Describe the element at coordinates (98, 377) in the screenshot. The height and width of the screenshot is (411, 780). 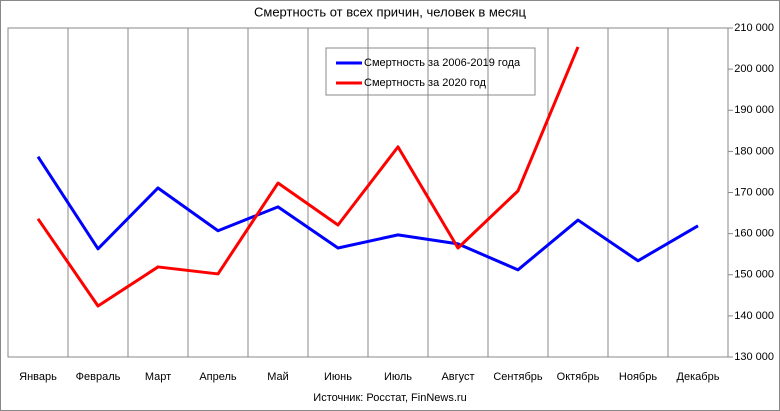
I see `x-tick-label: Февраль` at that location.